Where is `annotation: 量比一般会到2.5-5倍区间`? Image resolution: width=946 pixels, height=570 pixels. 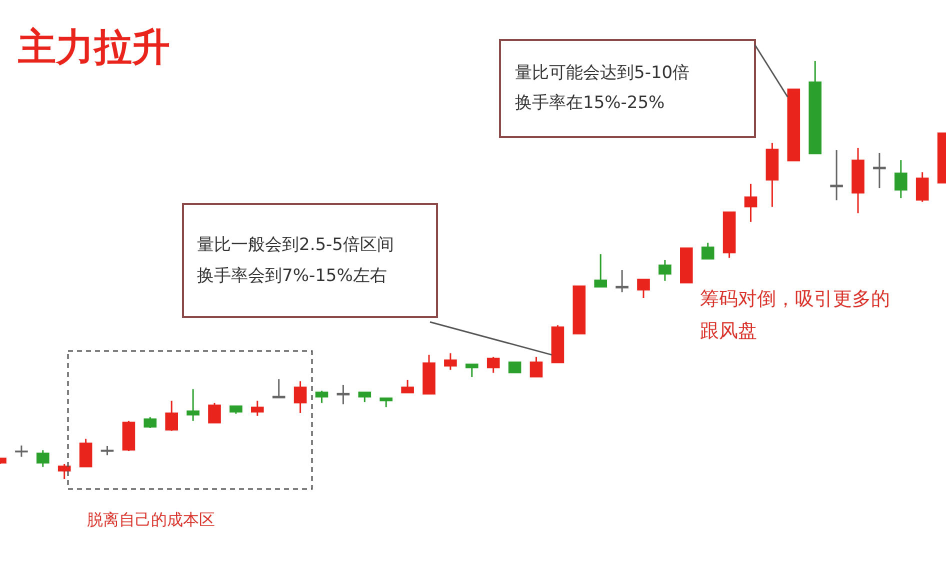
annotation: 量比一般会到2.5-5倍区间 is located at coordinates (295, 245).